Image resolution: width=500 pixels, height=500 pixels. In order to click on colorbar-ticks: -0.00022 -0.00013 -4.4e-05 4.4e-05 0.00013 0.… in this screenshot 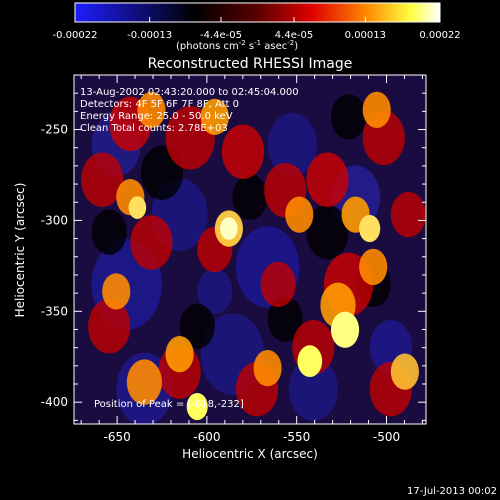, I will do `click(257, 29)`.